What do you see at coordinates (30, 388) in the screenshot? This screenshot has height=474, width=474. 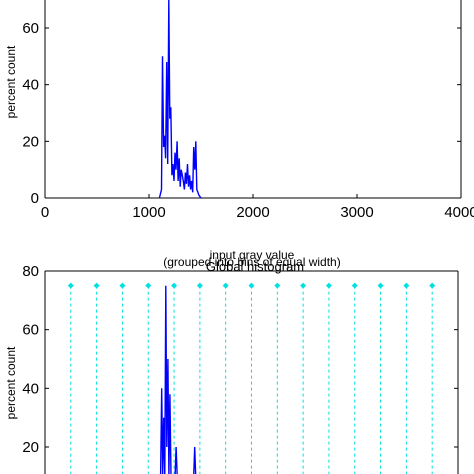 I see `bottom-y-tick-label: 40` at bounding box center [30, 388].